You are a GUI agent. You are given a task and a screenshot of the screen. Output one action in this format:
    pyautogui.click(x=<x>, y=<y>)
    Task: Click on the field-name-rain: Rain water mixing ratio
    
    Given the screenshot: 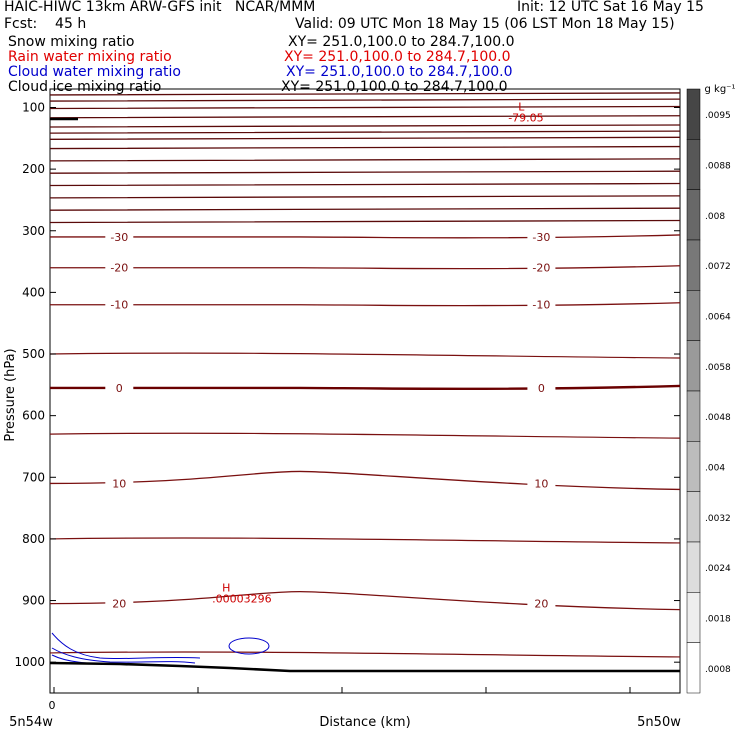 What is the action you would take?
    pyautogui.click(x=90, y=57)
    